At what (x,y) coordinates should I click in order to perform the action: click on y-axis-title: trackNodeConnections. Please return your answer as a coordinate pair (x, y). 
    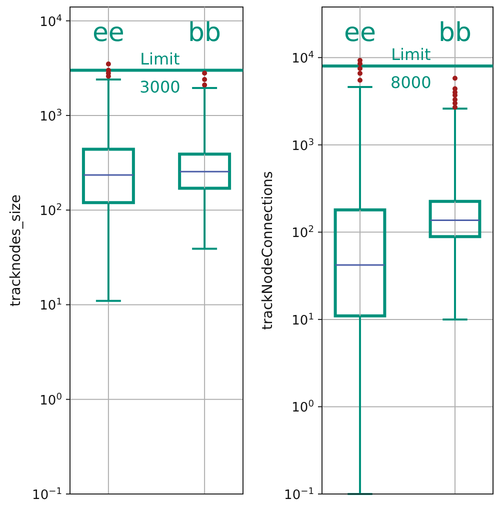
    Looking at the image, I should click on (268, 250).